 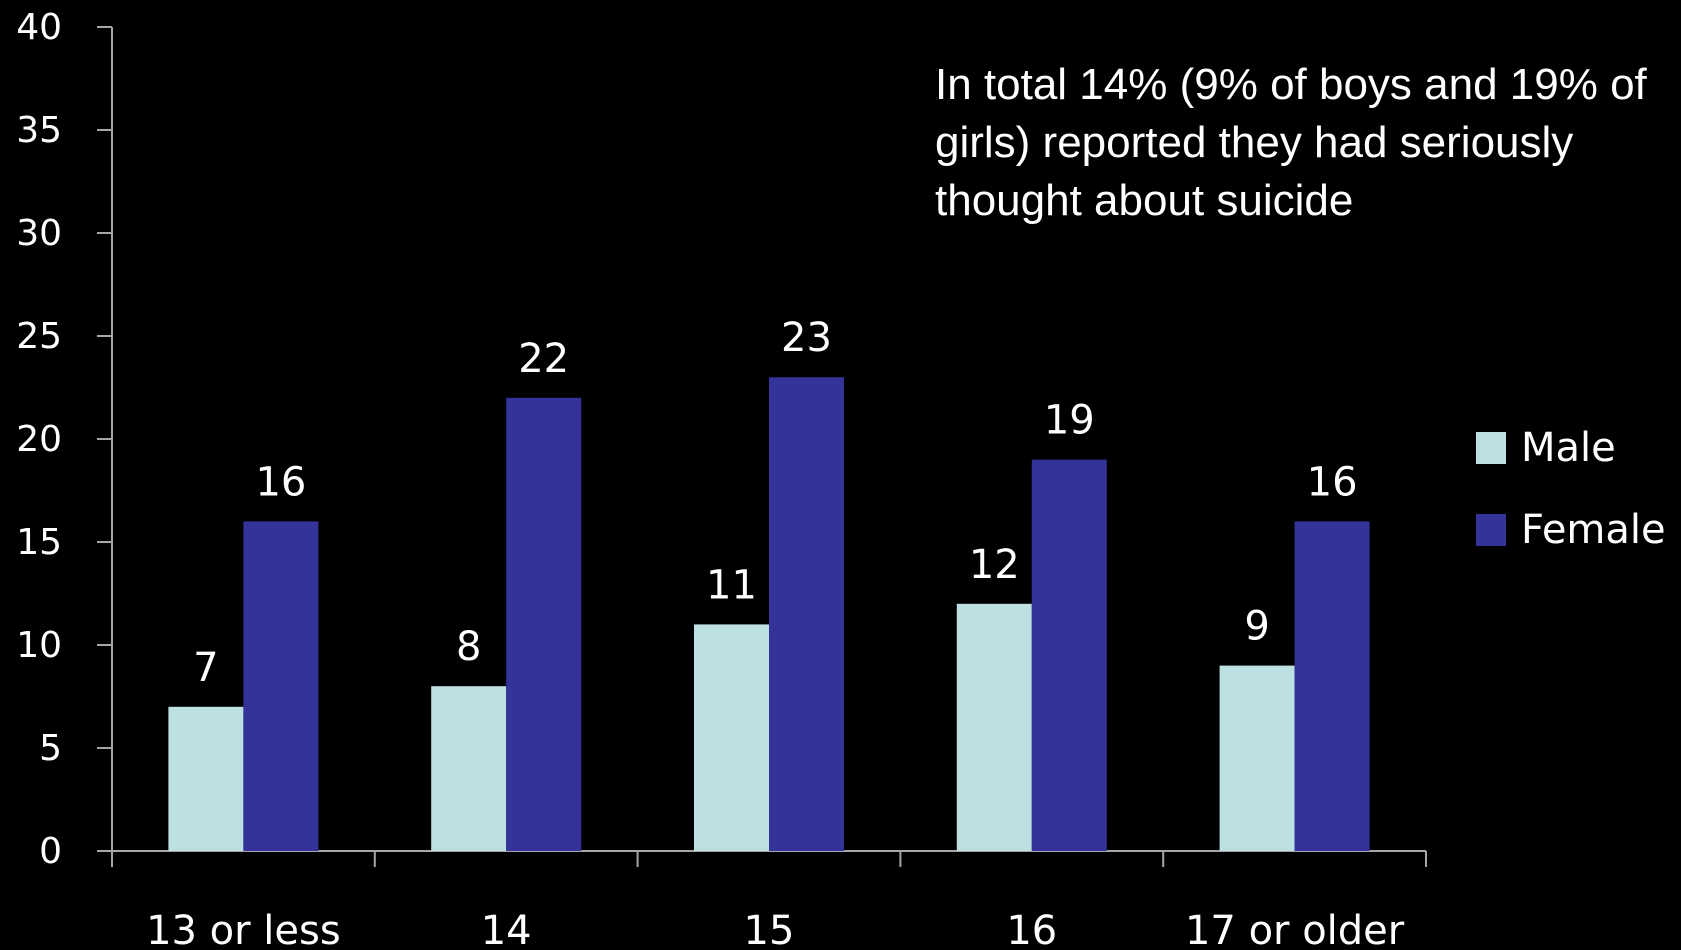 I want to click on data-label-male: 11, so click(x=731, y=585).